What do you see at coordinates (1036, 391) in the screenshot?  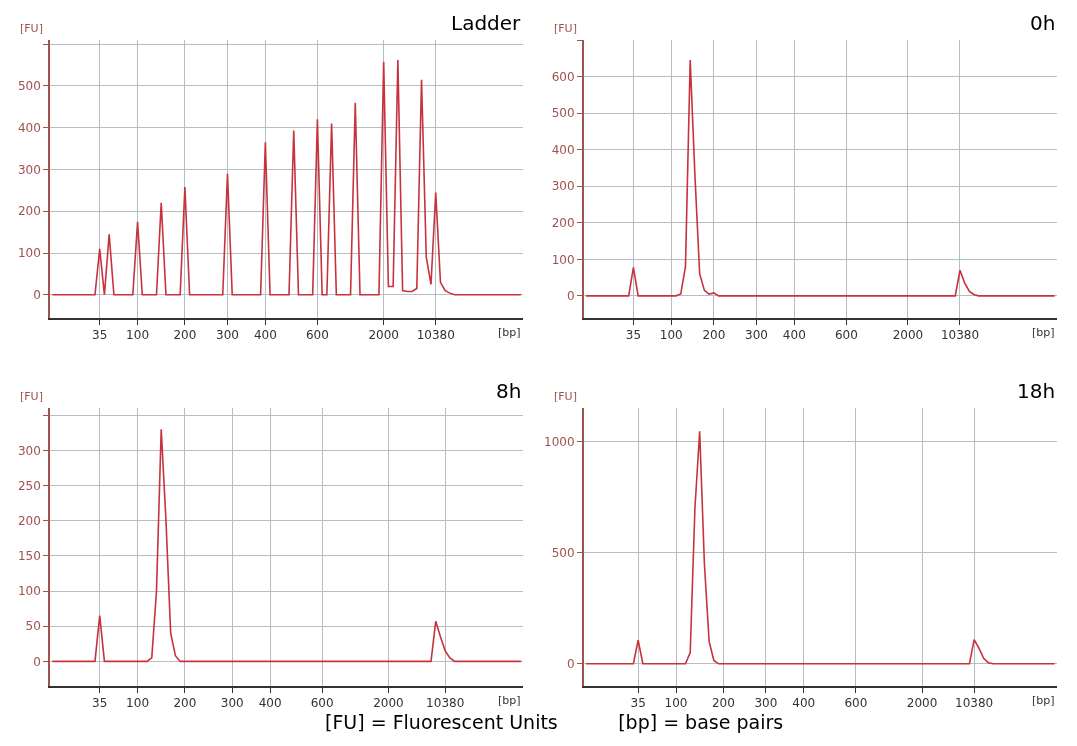 I see `chart-title: 18h` at bounding box center [1036, 391].